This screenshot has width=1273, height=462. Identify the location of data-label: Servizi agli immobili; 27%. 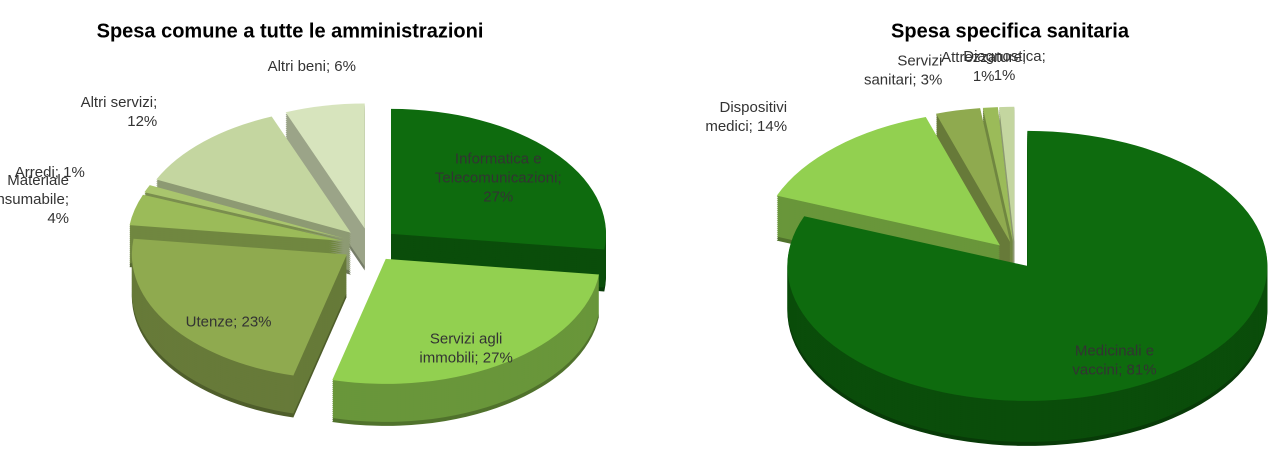
(465, 348).